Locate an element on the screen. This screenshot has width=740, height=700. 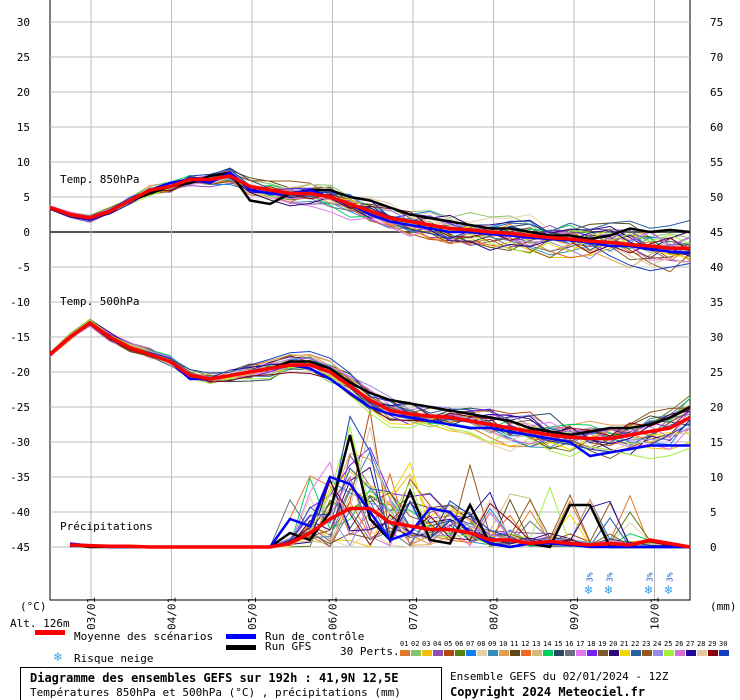
right-tick-label: 50 is located at coordinates (716, 197).